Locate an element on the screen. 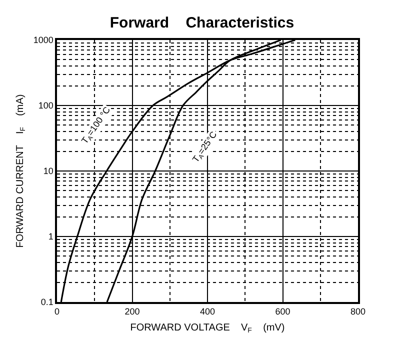 The image size is (404, 343). text: FORWARD VOLTAGE V$_{F}$ (mV) is located at coordinates (207, 328).